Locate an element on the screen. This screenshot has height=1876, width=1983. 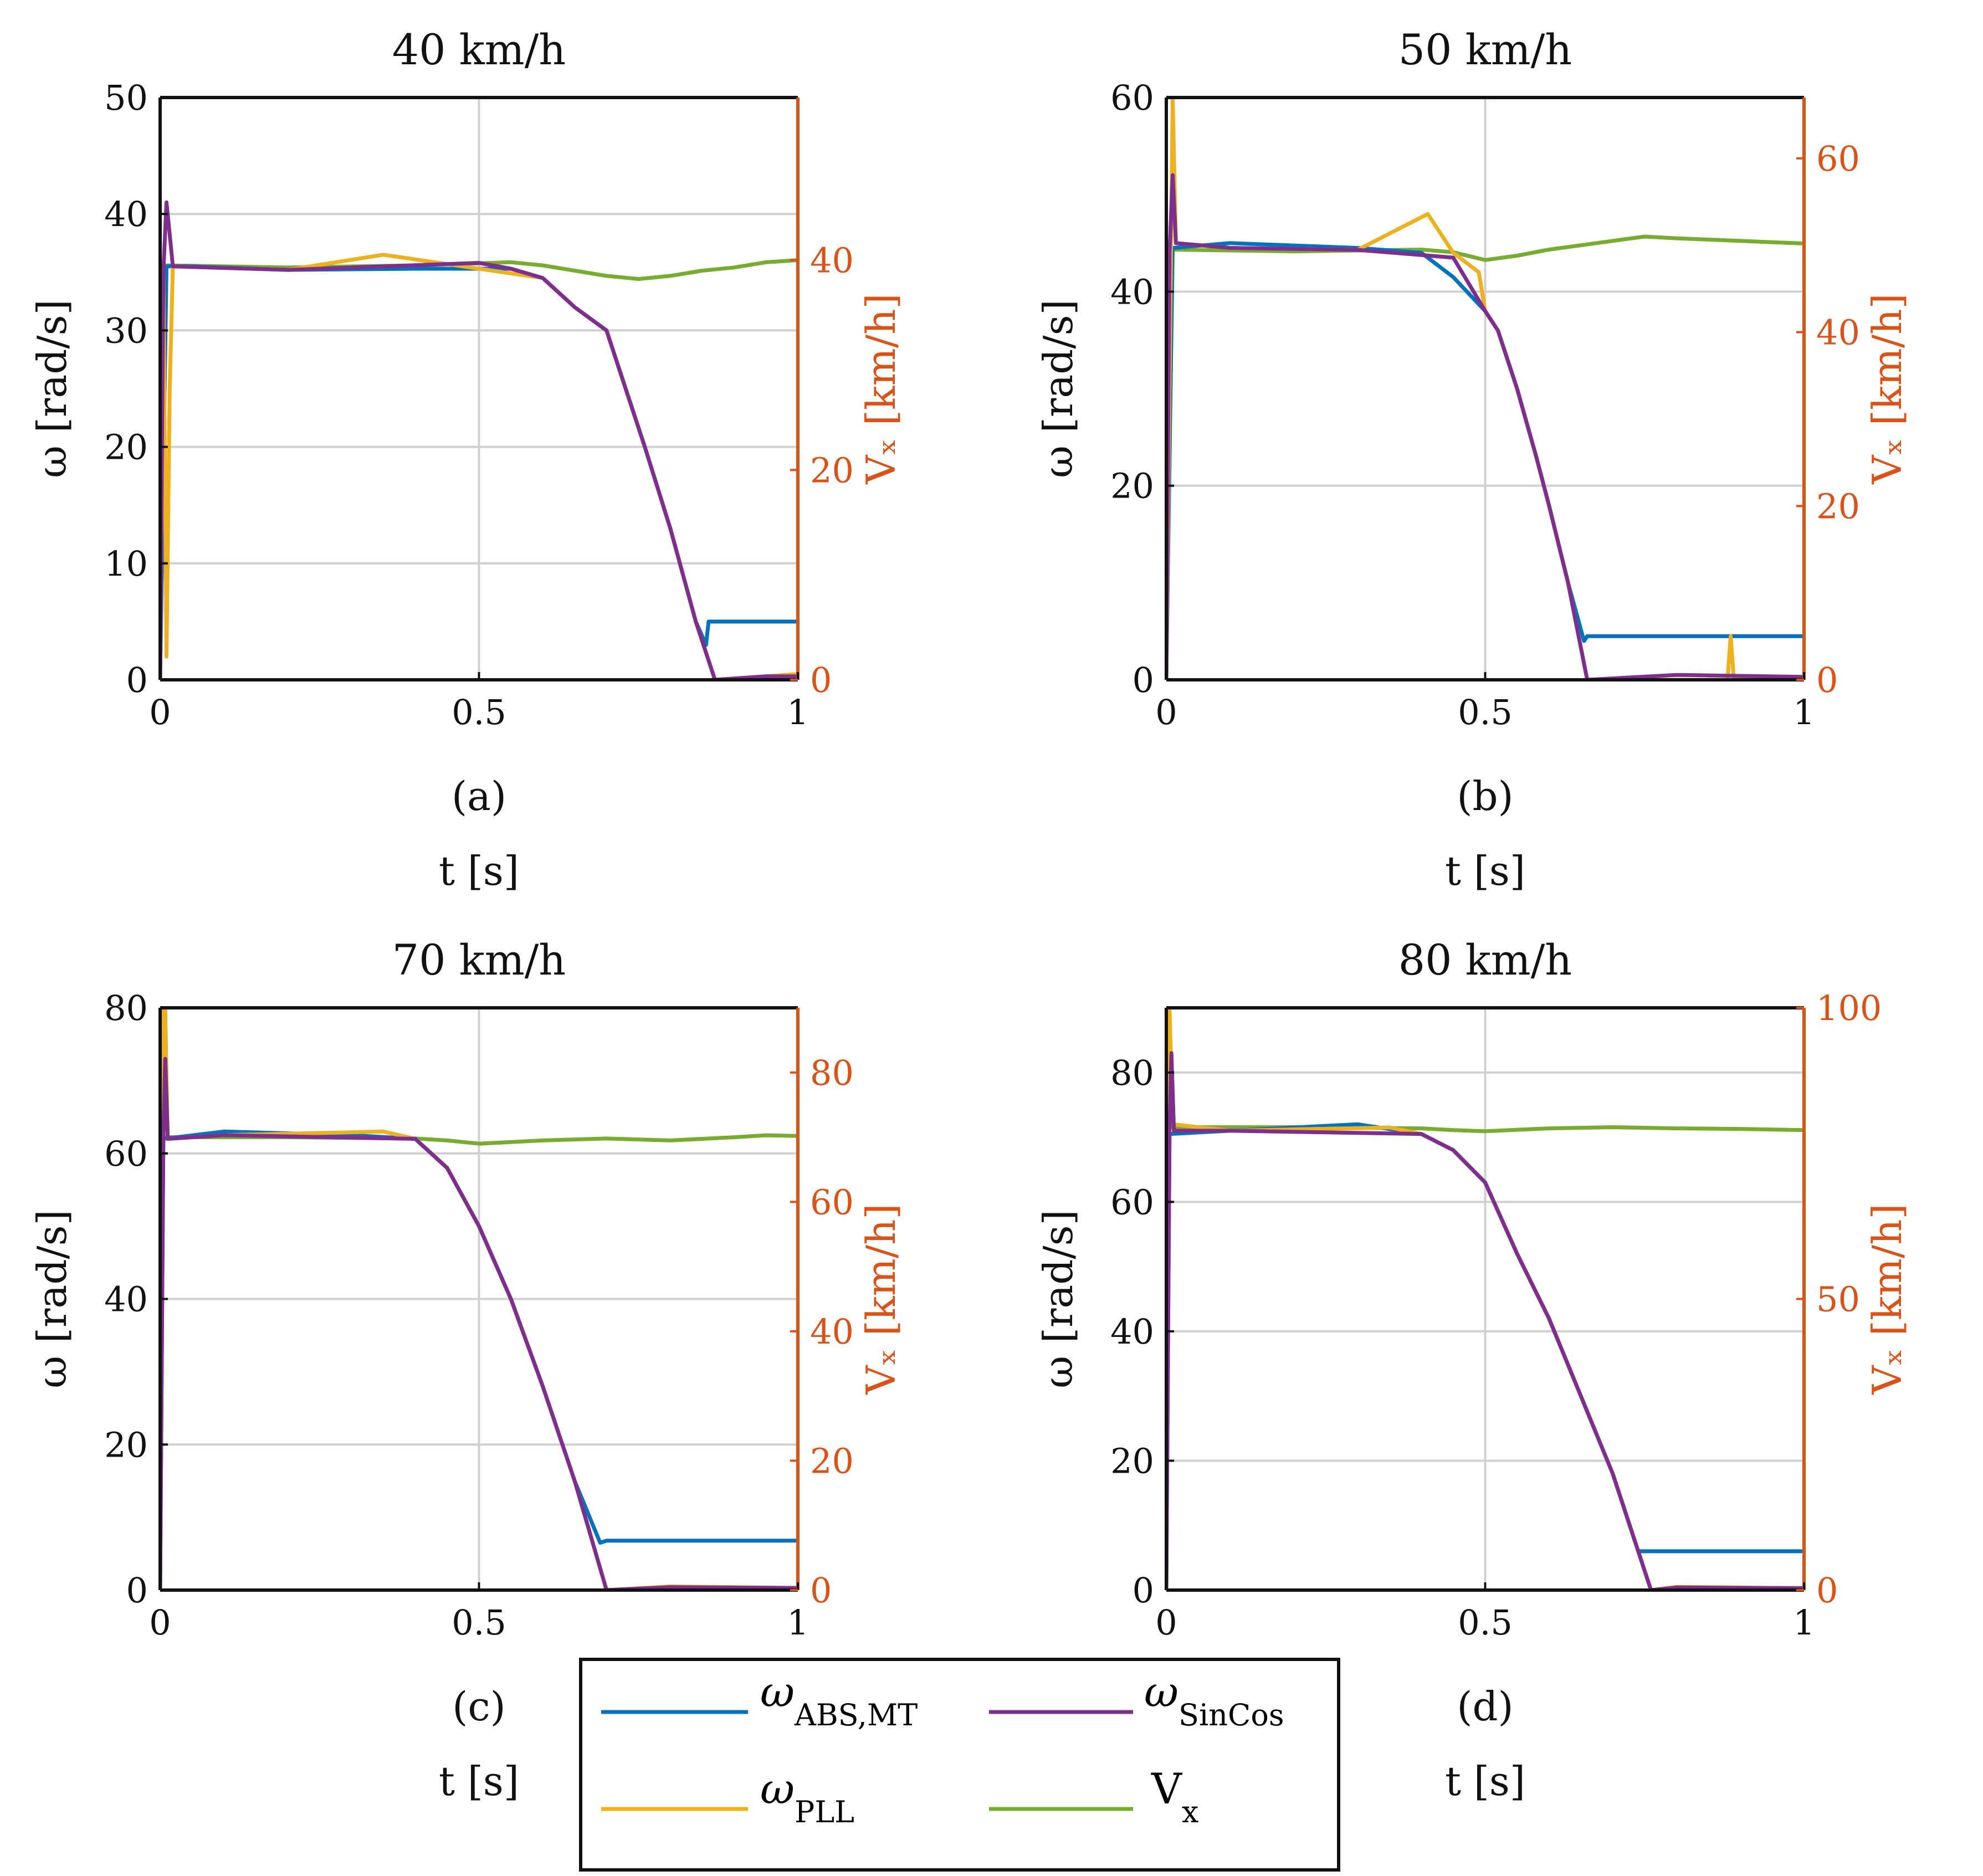
panel-caption: (d) is located at coordinates (1485, 1706).